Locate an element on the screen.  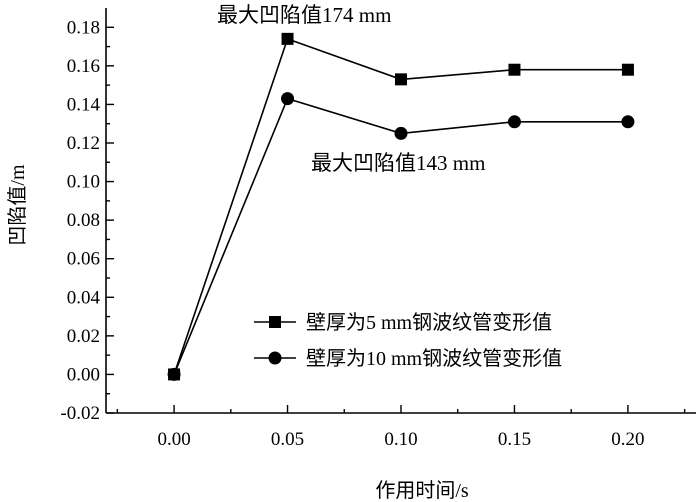
y-tick-label: 0.18 is located at coordinates (83, 27).